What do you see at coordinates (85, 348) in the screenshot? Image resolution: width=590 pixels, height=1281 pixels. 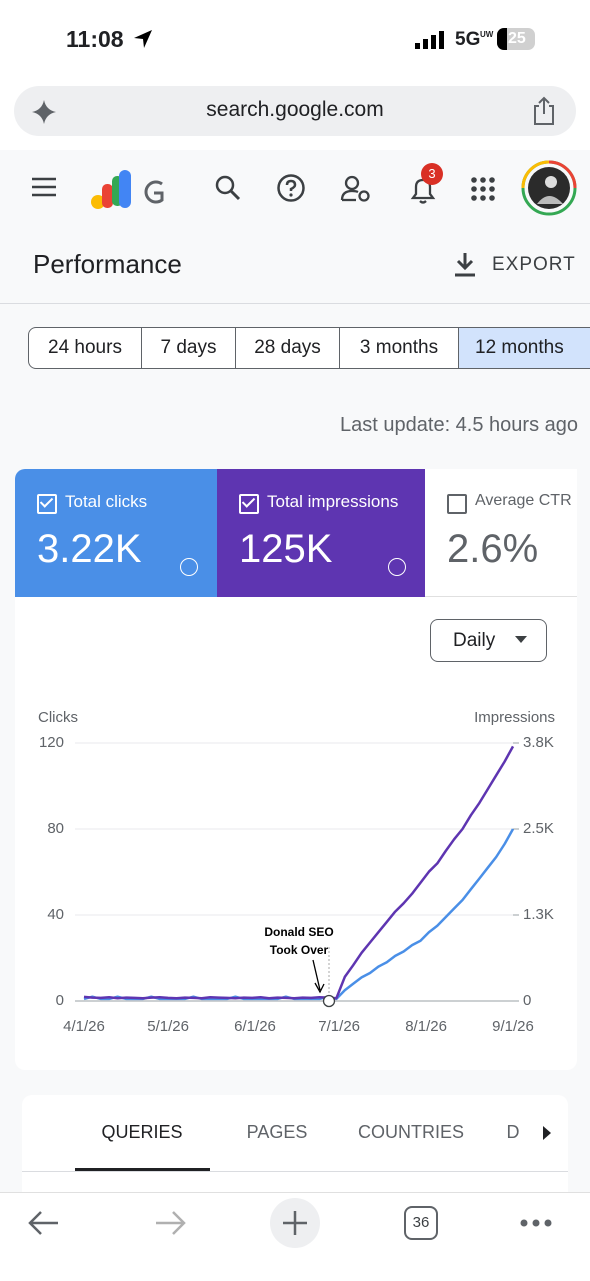 I see `range-button: 24 hours` at bounding box center [85, 348].